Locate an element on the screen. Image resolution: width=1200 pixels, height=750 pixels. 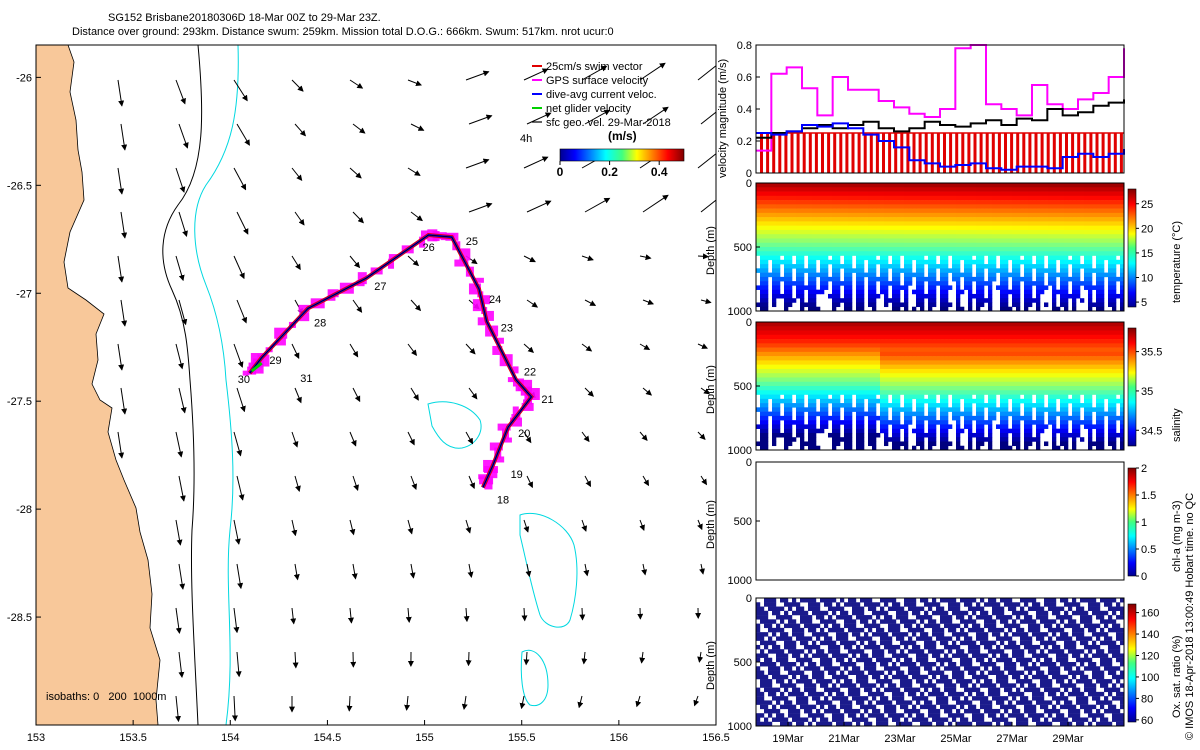
velocity-lines is located at coordinates (940, 107).